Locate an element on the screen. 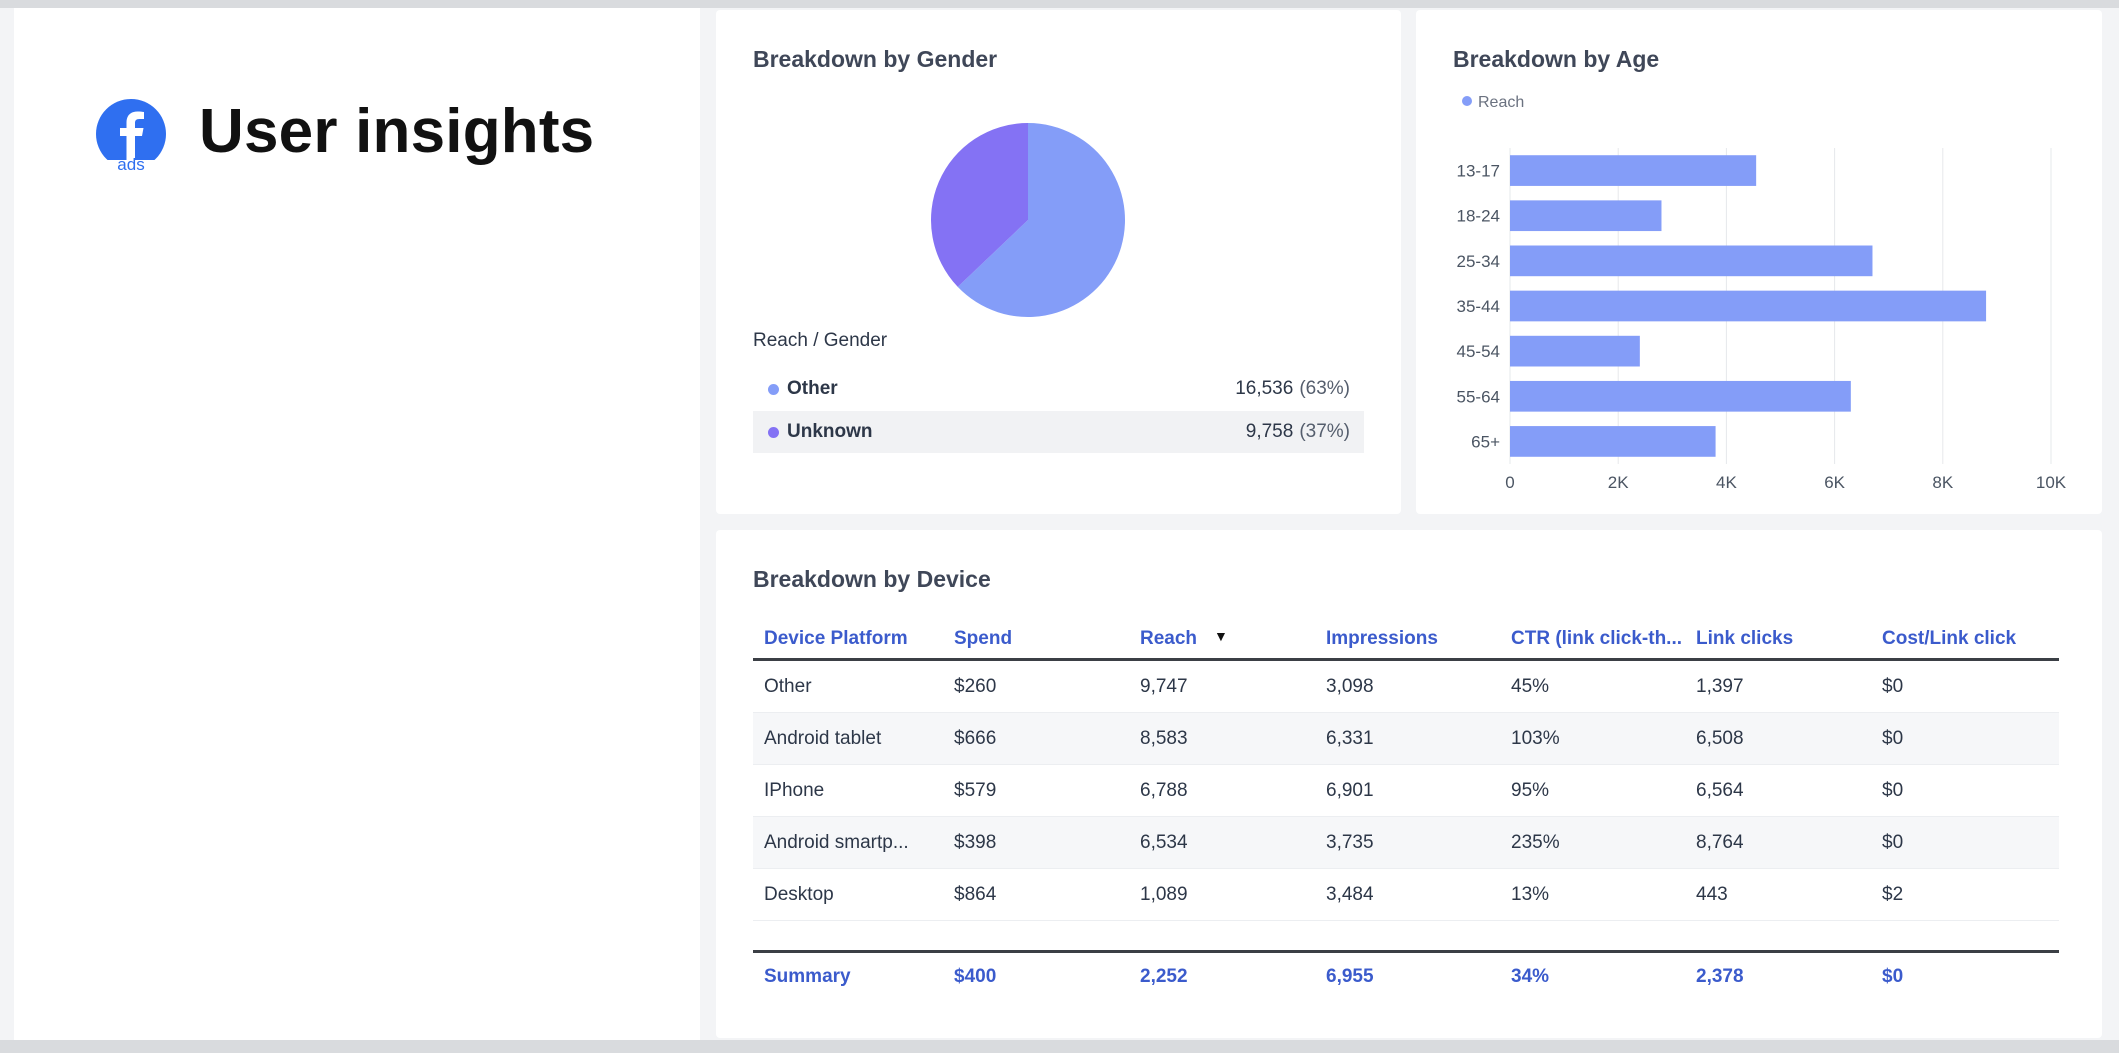 The width and height of the screenshot is (2119, 1053). cell-impressions: 6,331 is located at coordinates (1350, 738).